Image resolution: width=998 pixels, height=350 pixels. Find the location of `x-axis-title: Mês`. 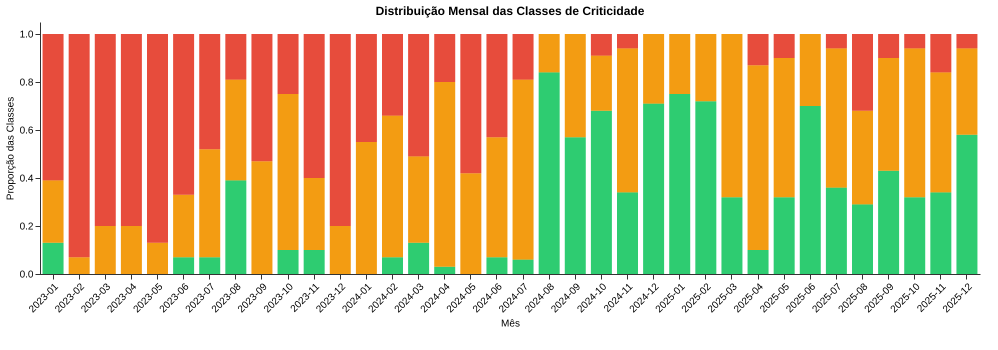

x-axis-title: Mês is located at coordinates (510, 324).